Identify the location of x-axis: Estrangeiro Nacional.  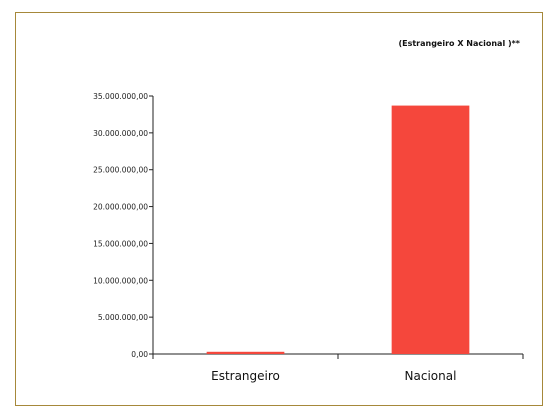
(338, 368).